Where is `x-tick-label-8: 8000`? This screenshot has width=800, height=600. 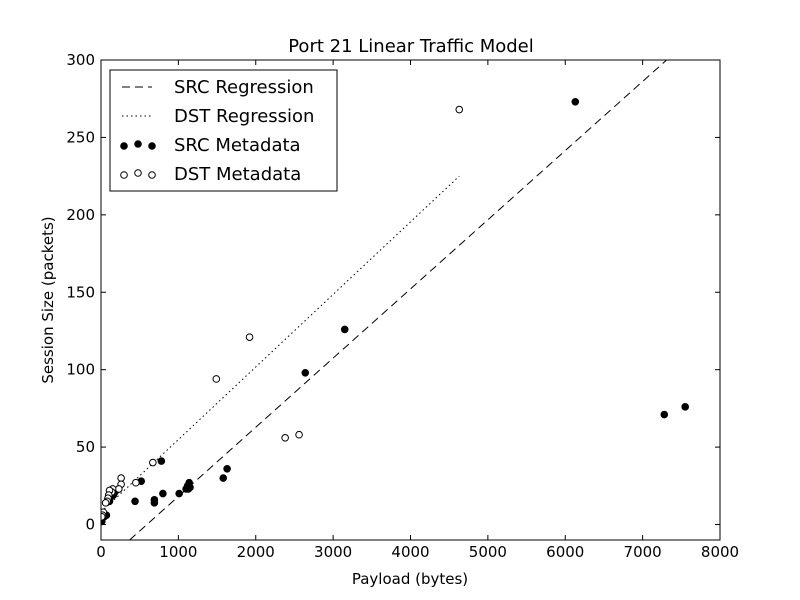
x-tick-label-8: 8000 is located at coordinates (720, 552).